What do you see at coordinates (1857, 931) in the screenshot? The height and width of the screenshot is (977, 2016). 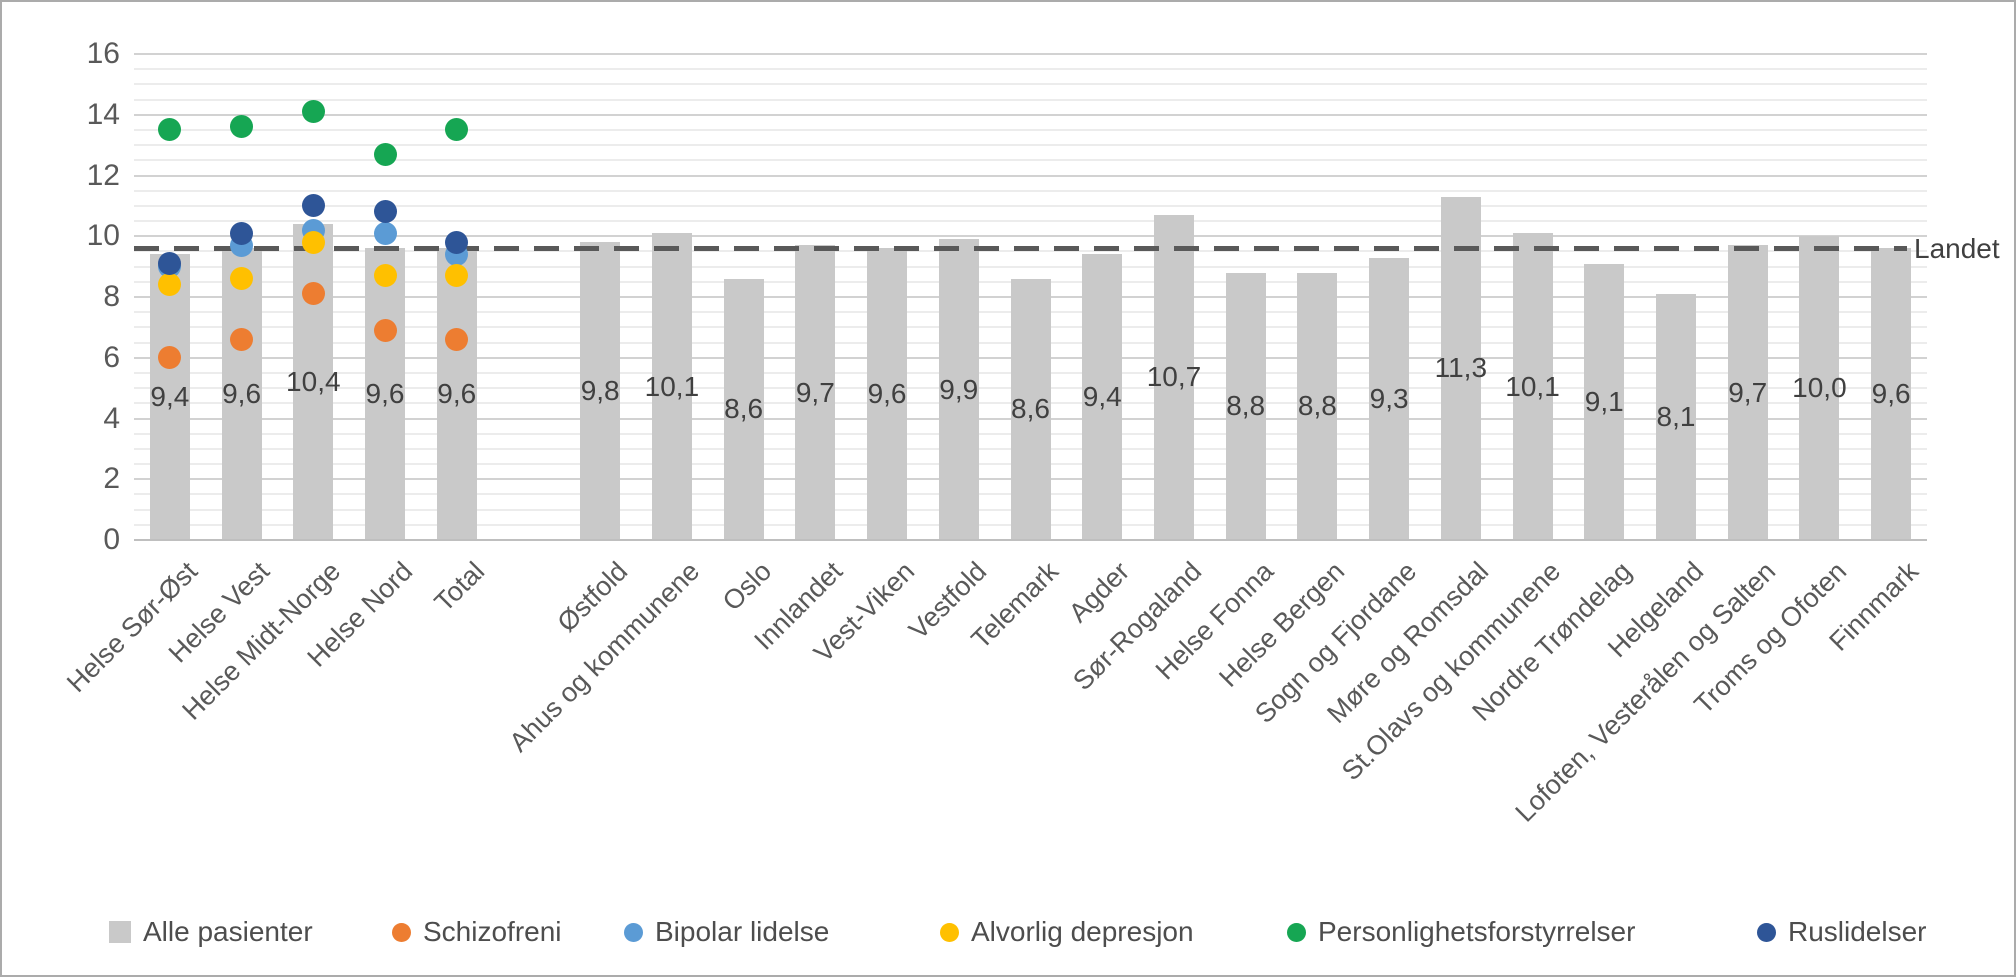 I see `legend-label: Ruslidelser` at bounding box center [1857, 931].